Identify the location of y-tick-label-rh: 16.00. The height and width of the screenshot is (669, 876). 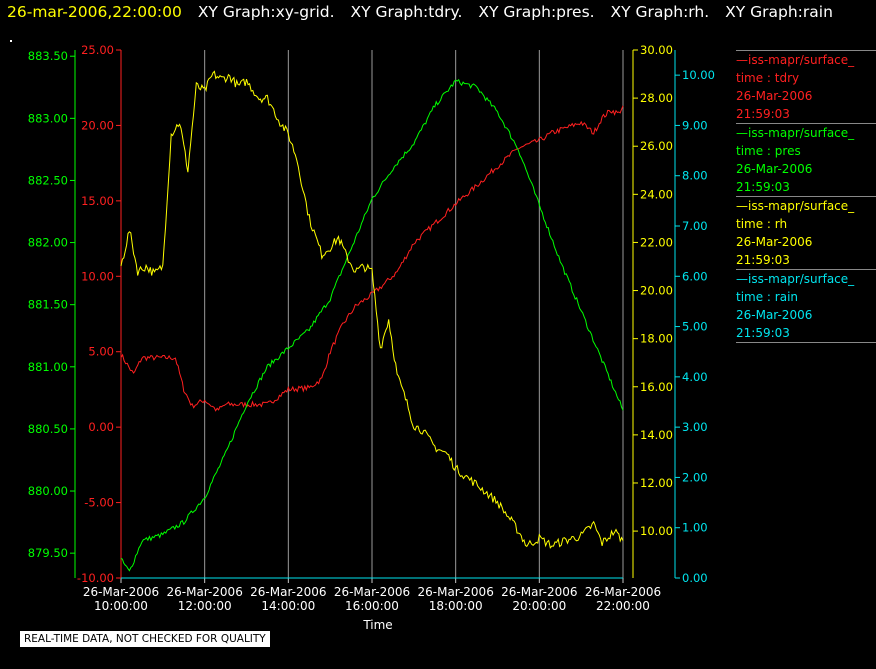
(656, 387).